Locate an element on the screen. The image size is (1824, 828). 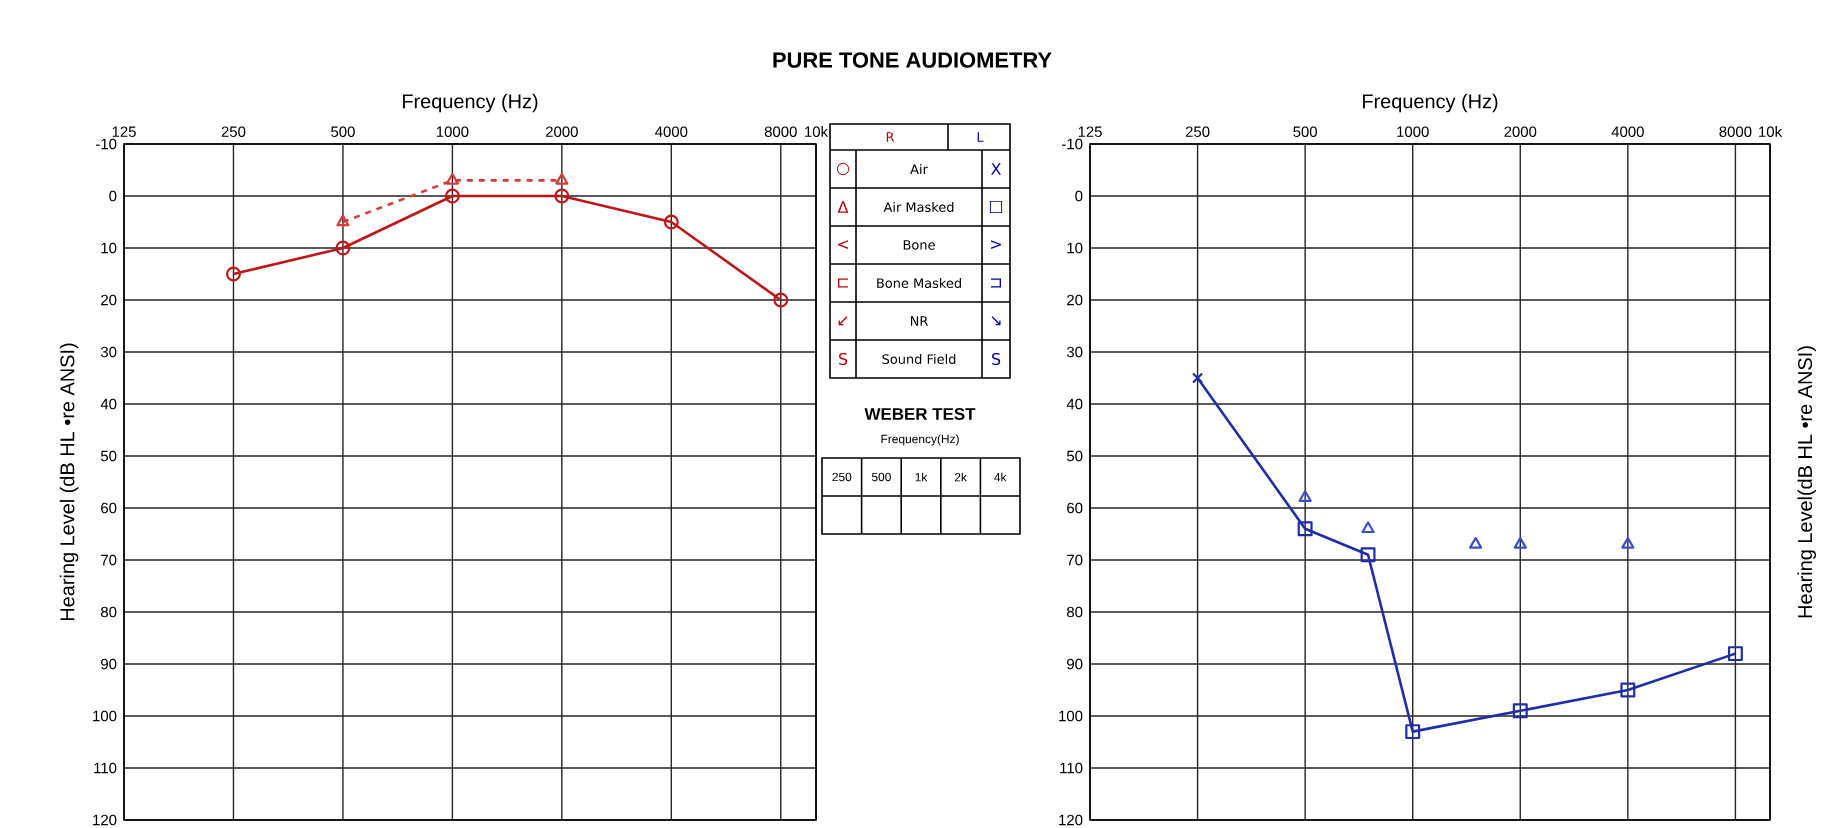
text: WEBER TEST is located at coordinates (920, 414).